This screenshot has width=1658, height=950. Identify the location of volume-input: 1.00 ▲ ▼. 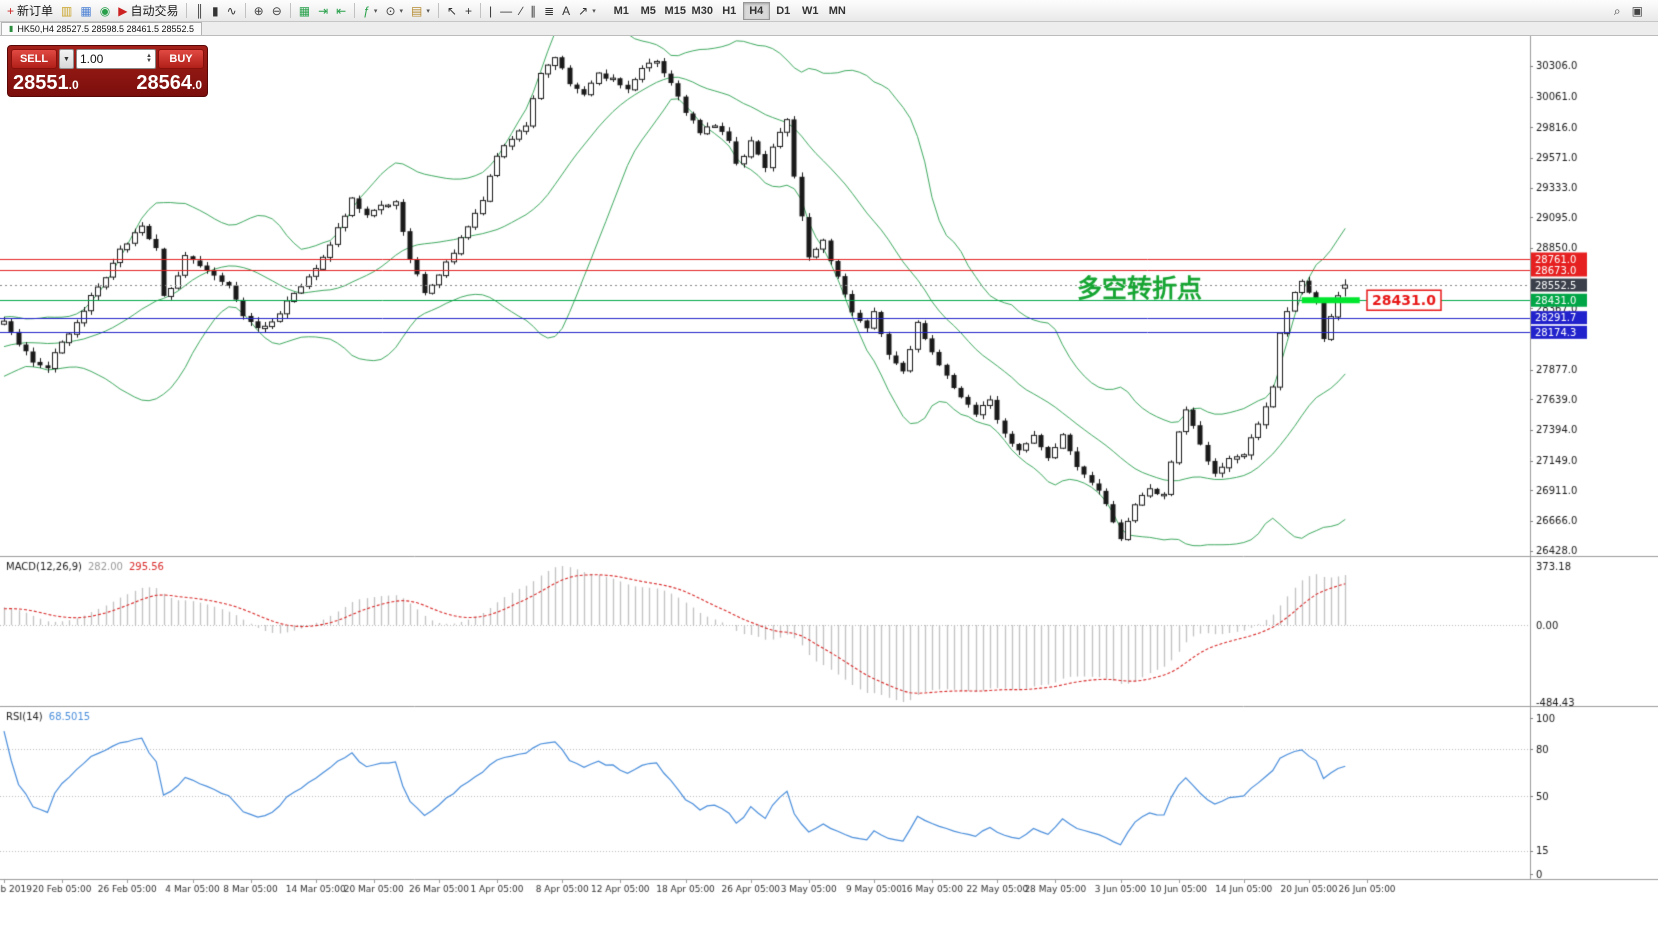
(116, 59).